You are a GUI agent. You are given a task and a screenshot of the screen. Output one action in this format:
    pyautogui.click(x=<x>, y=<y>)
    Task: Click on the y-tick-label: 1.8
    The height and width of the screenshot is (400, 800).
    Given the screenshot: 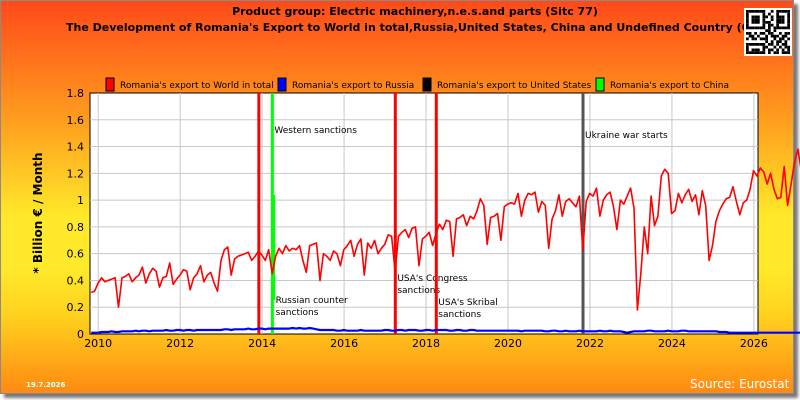 What is the action you would take?
    pyautogui.click(x=76, y=93)
    